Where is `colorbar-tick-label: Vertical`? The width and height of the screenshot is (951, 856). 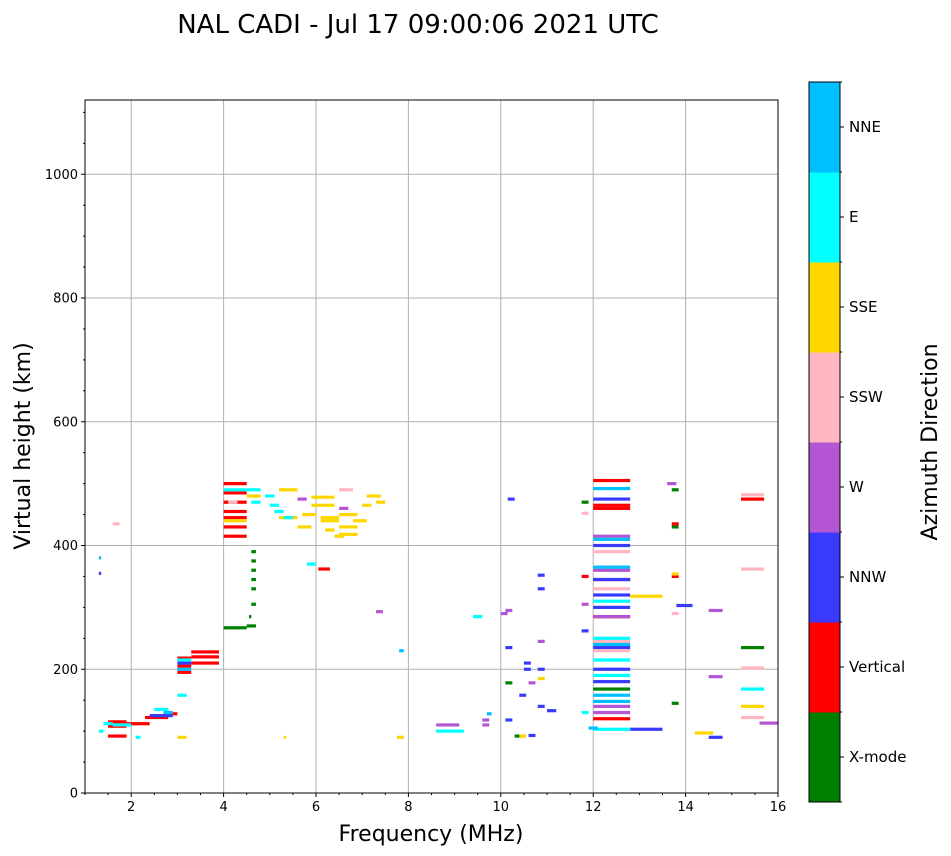
colorbar-tick-label: Vertical is located at coordinates (877, 667).